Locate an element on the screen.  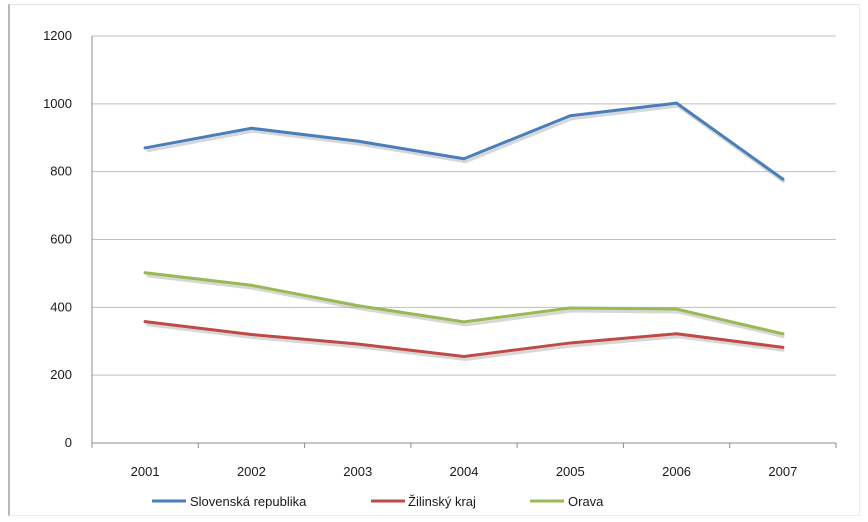
x-tick-label: 2005 is located at coordinates (570, 471).